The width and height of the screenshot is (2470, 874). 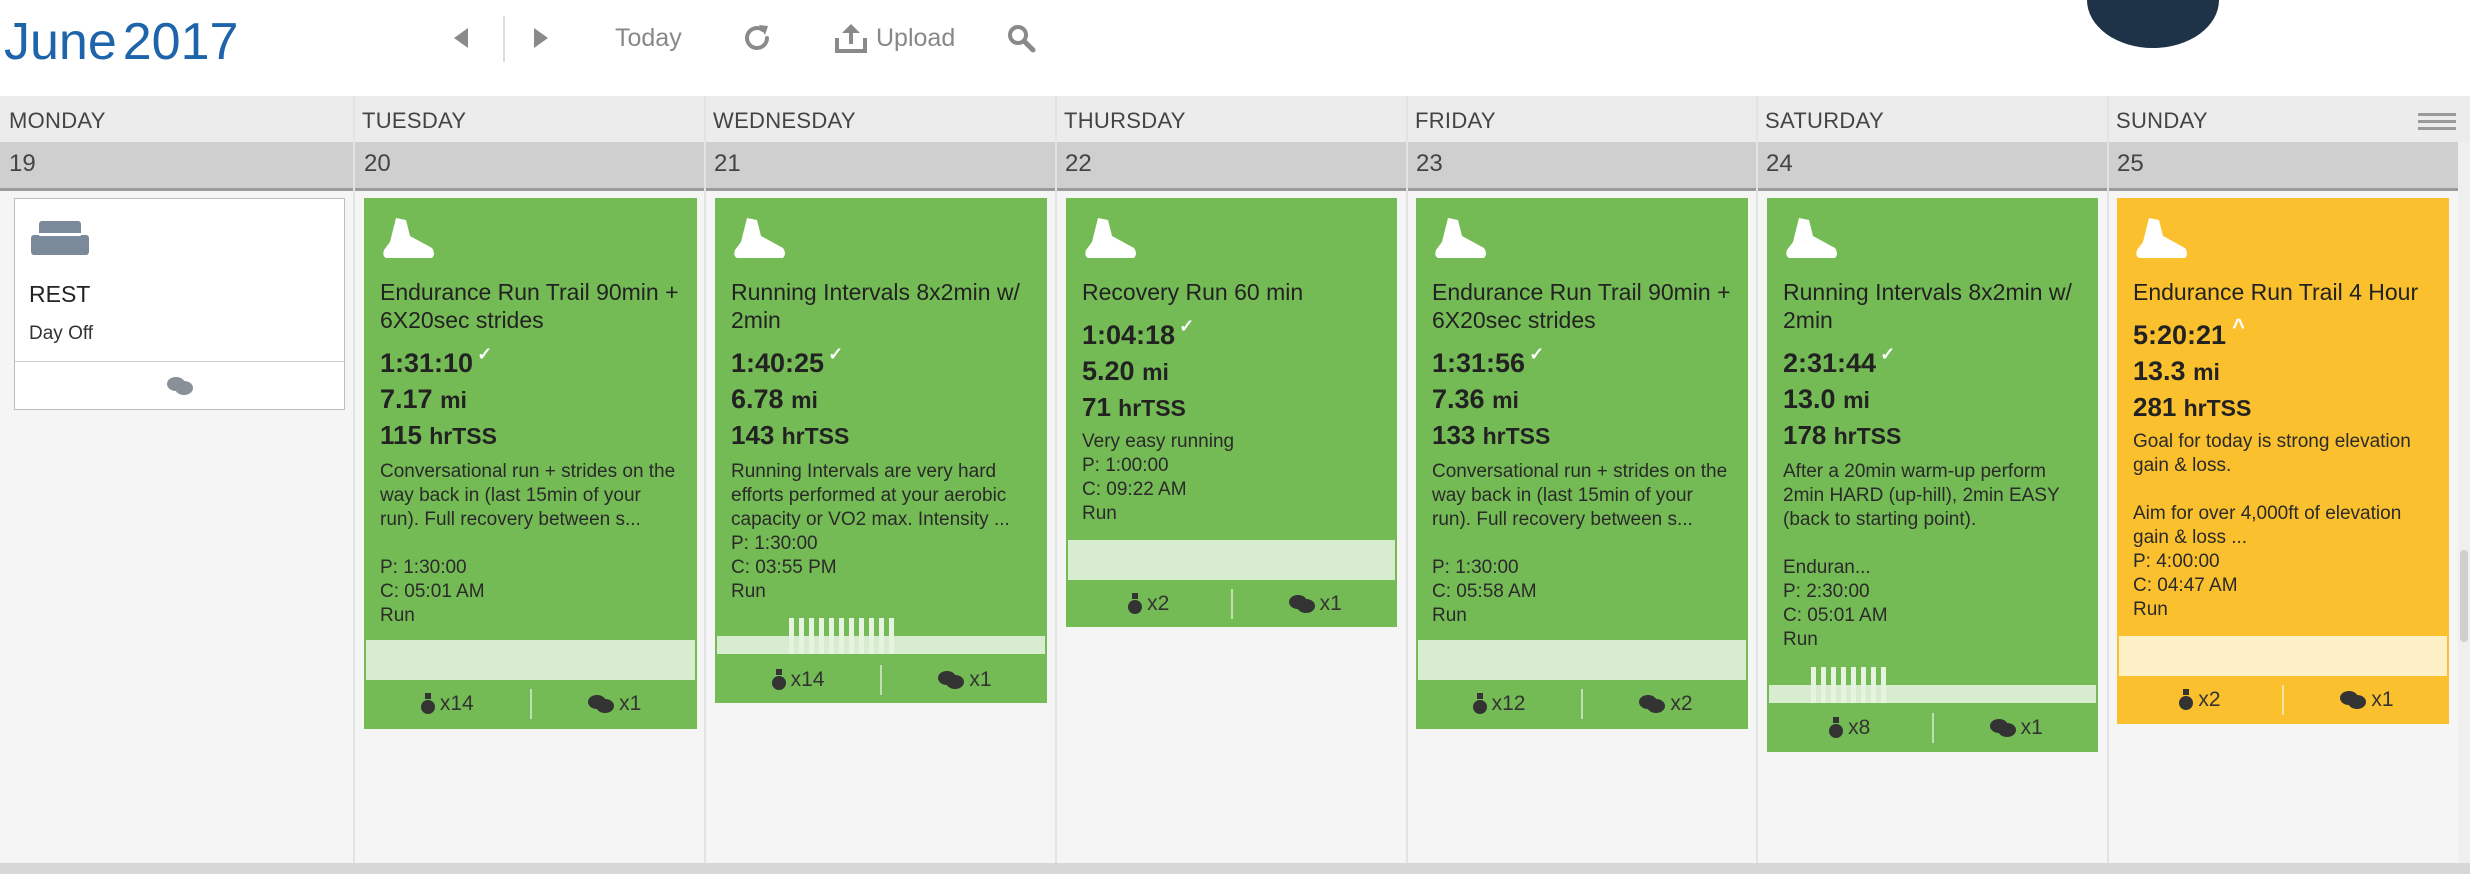 What do you see at coordinates (179, 304) in the screenshot?
I see `rest-day-card: REST Day Off` at bounding box center [179, 304].